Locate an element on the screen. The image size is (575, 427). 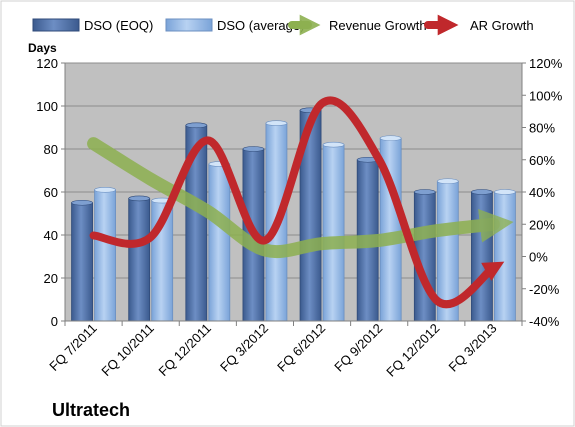
y-tick-label: 60 is located at coordinates (51, 192).